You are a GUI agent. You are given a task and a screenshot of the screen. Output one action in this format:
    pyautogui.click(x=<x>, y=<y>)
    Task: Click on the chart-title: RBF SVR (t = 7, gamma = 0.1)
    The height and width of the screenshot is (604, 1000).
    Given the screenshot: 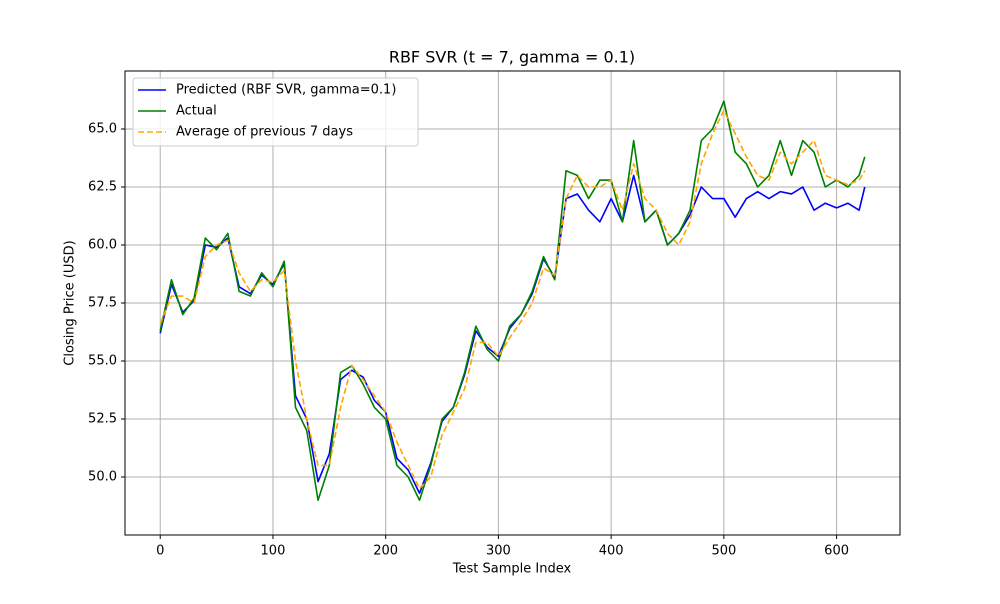 What is the action you would take?
    pyautogui.click(x=512, y=57)
    